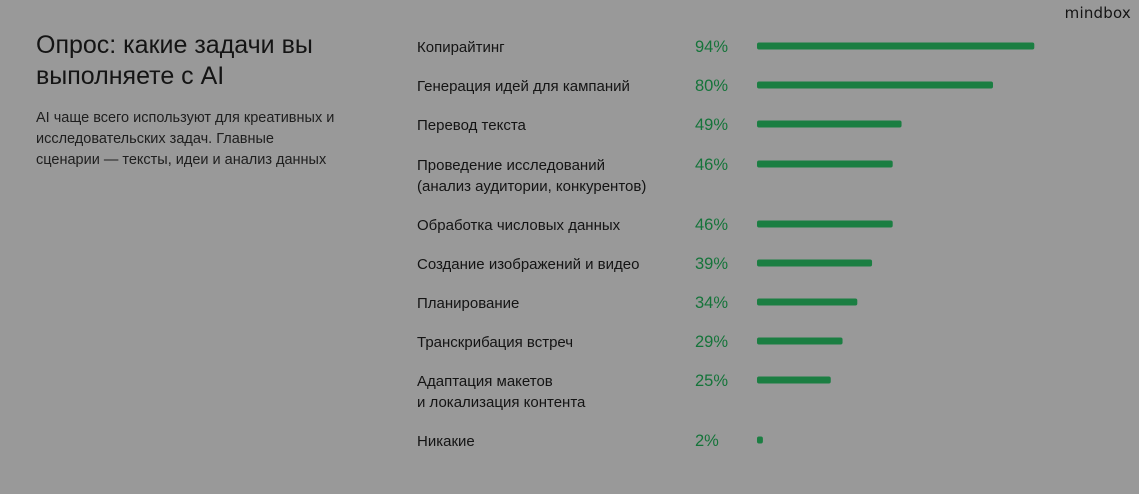 Image resolution: width=1139 pixels, height=494 pixels. What do you see at coordinates (468, 303) in the screenshot?
I see `category-label: Планирование` at bounding box center [468, 303].